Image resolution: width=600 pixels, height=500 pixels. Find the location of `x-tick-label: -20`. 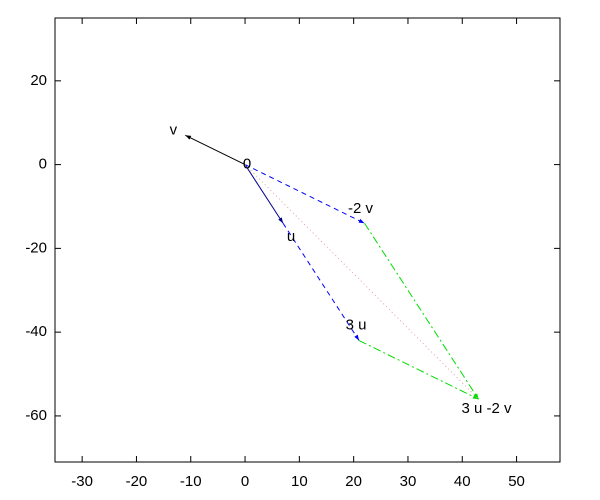

x-tick-label: -20 is located at coordinates (137, 481).